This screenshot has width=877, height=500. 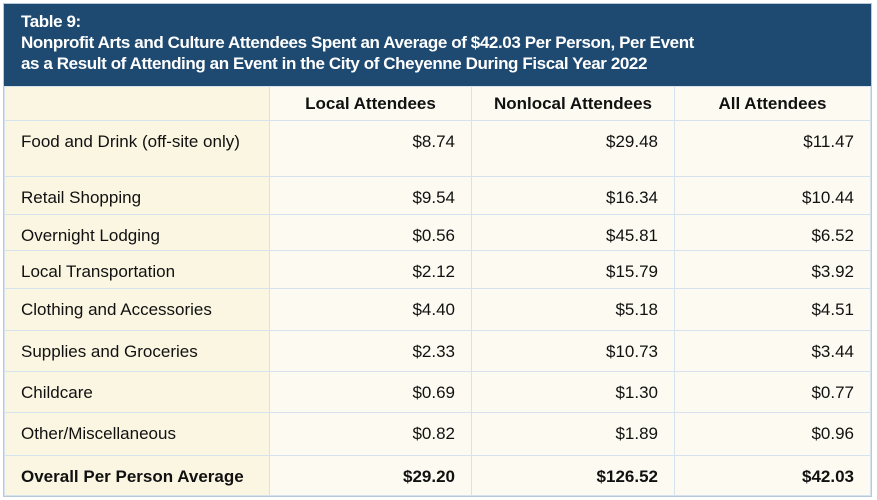 I want to click on all-value: $0.96, so click(x=772, y=434).